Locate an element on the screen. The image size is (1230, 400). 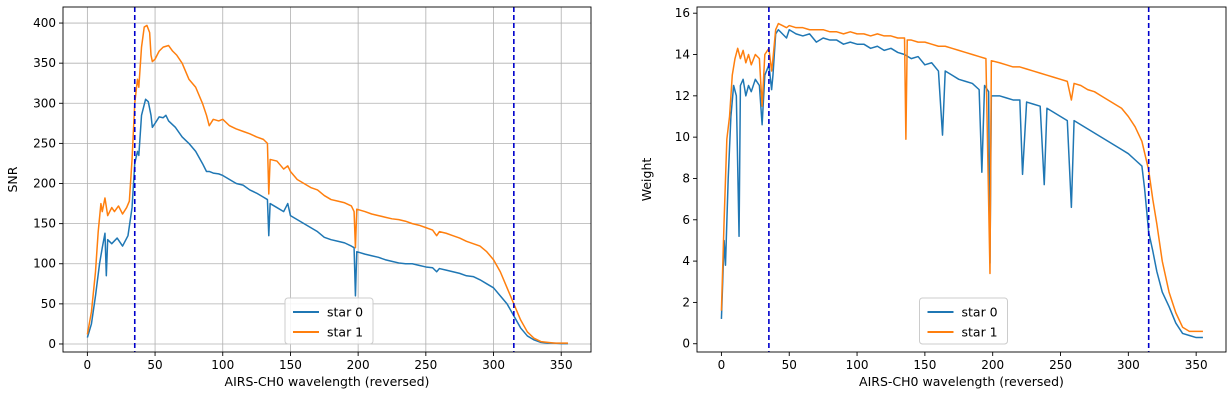
y-tick-label: 8 is located at coordinates (686, 178).